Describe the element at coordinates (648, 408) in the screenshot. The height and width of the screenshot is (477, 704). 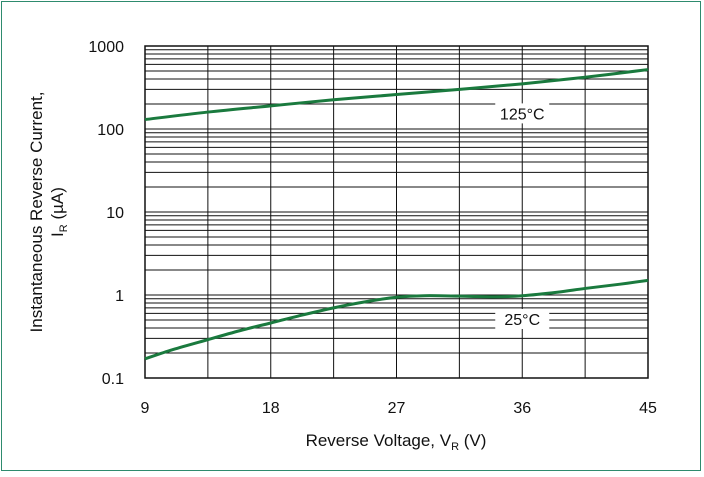
I see `x-tick-label: 45` at that location.